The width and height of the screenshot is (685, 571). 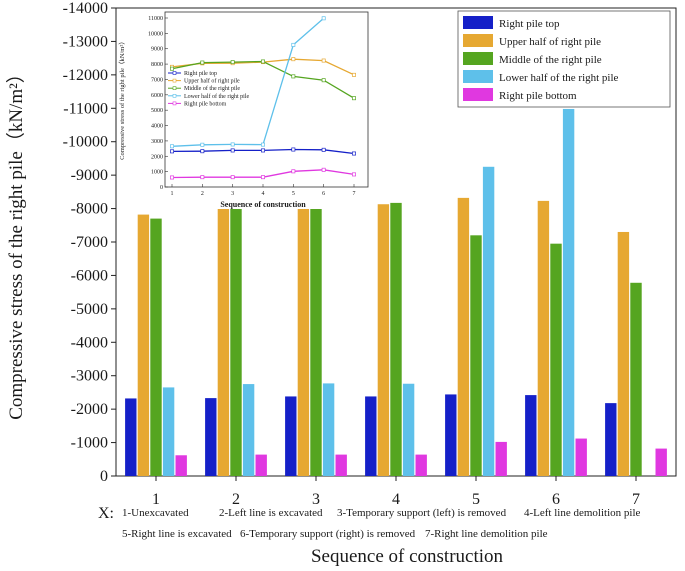 I want to click on inset-legend-label: Right pile top, so click(x=200, y=74).